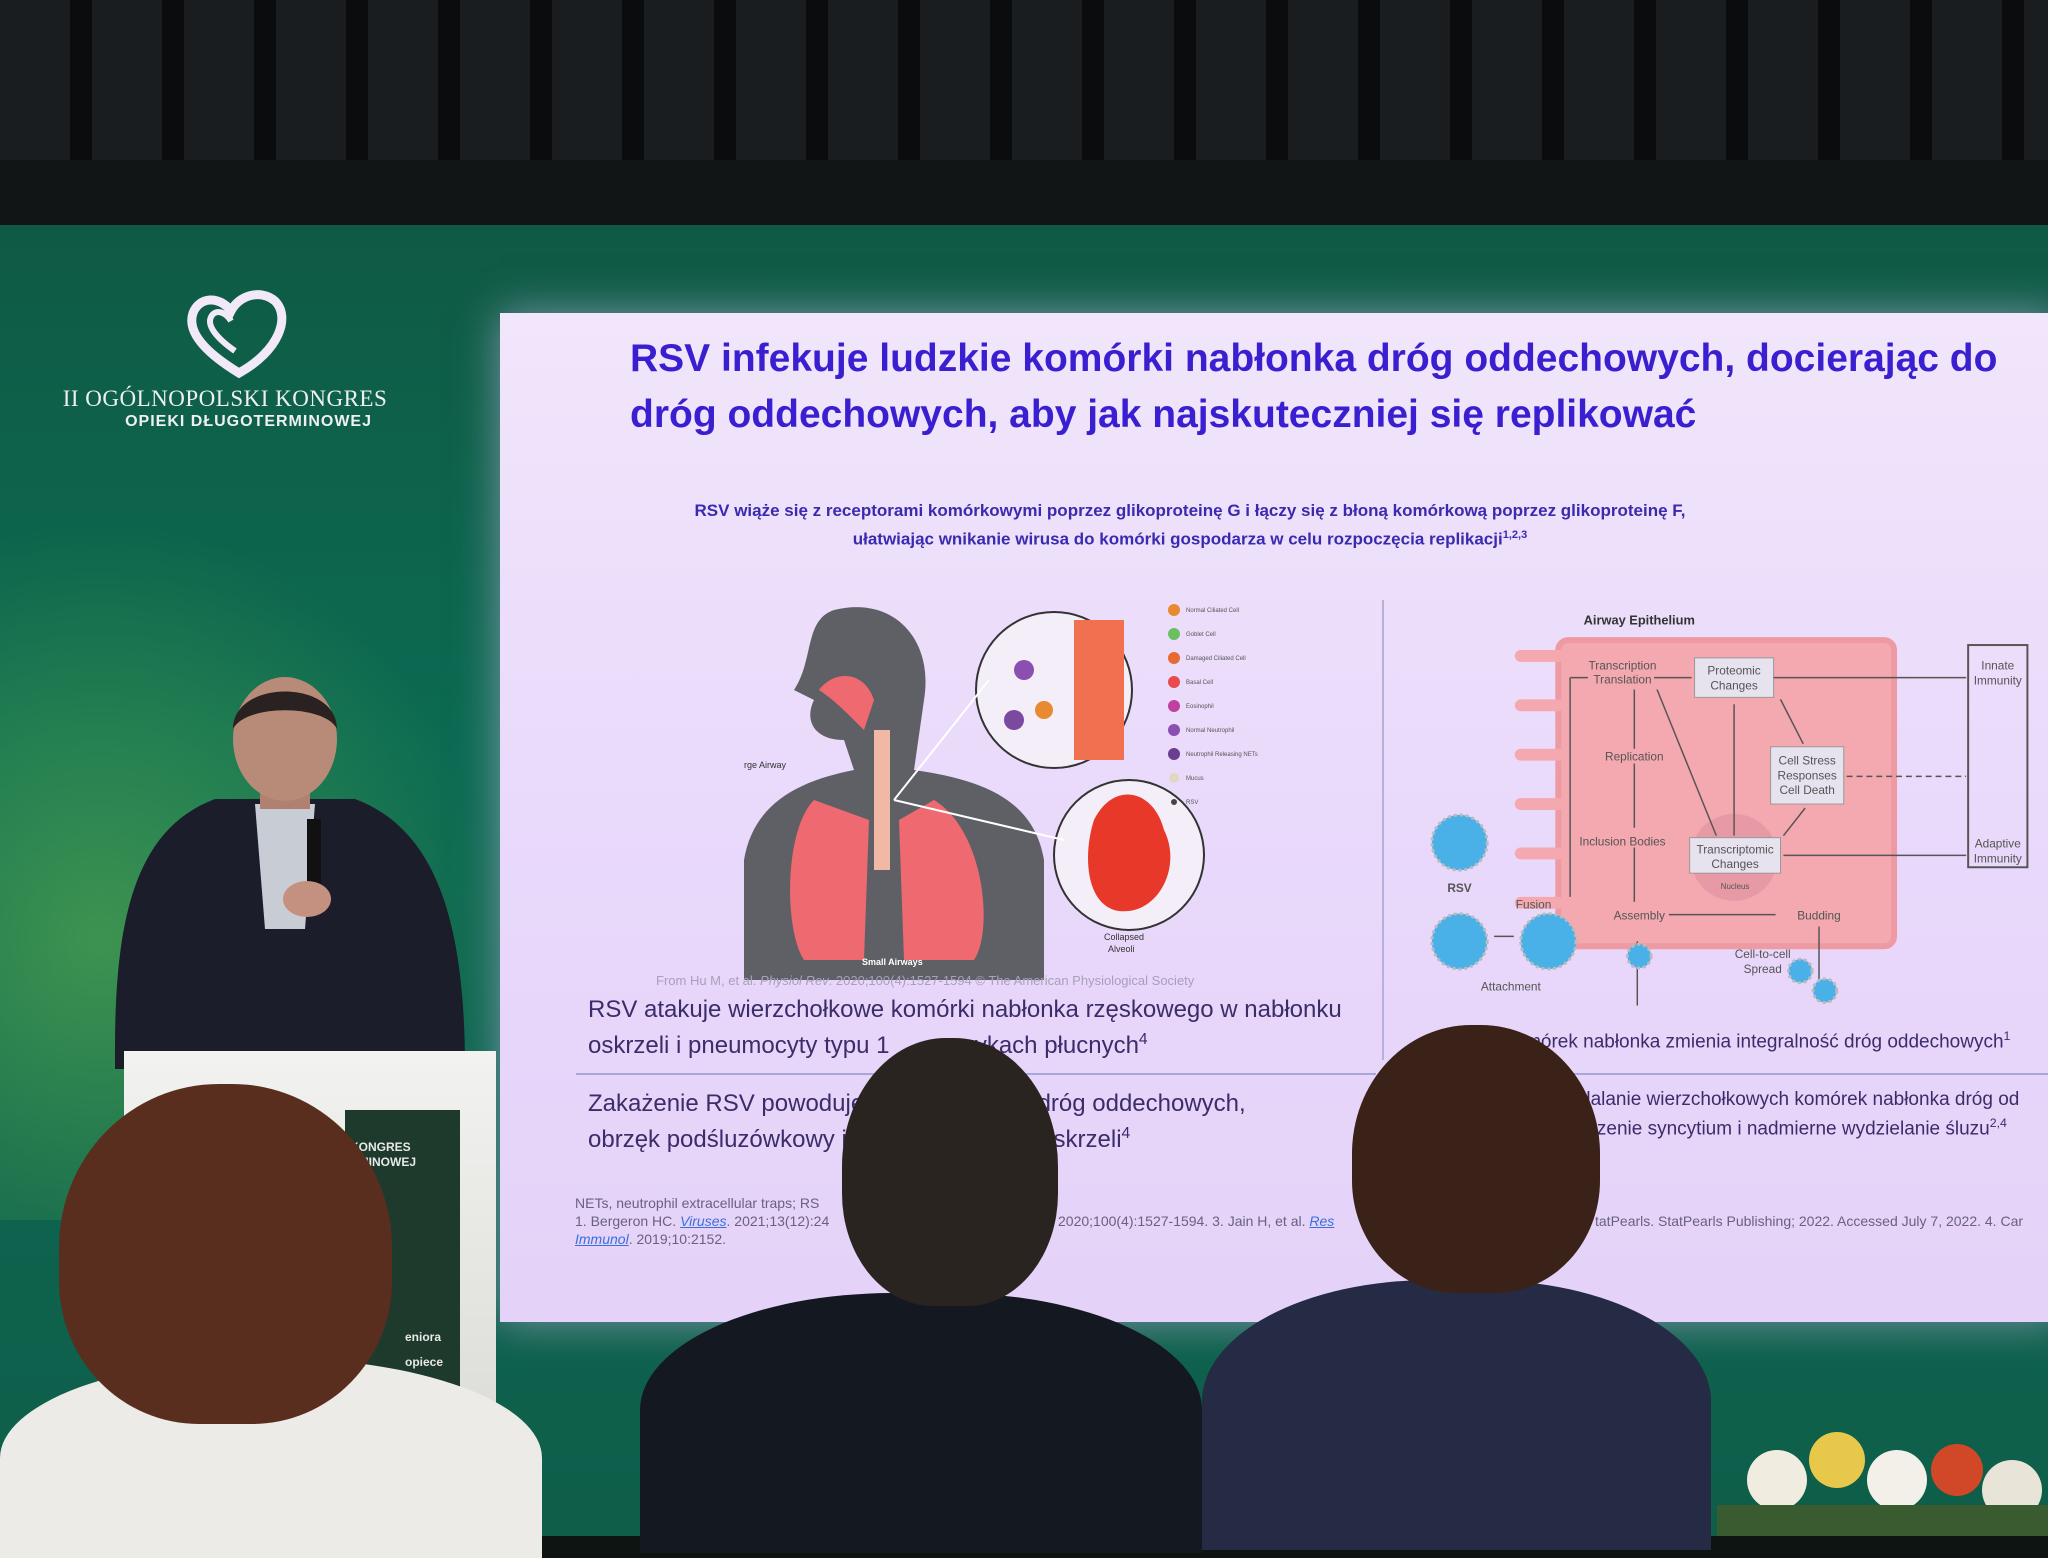  I want to click on label-cell-stress: Cell Stress, so click(1807, 761).